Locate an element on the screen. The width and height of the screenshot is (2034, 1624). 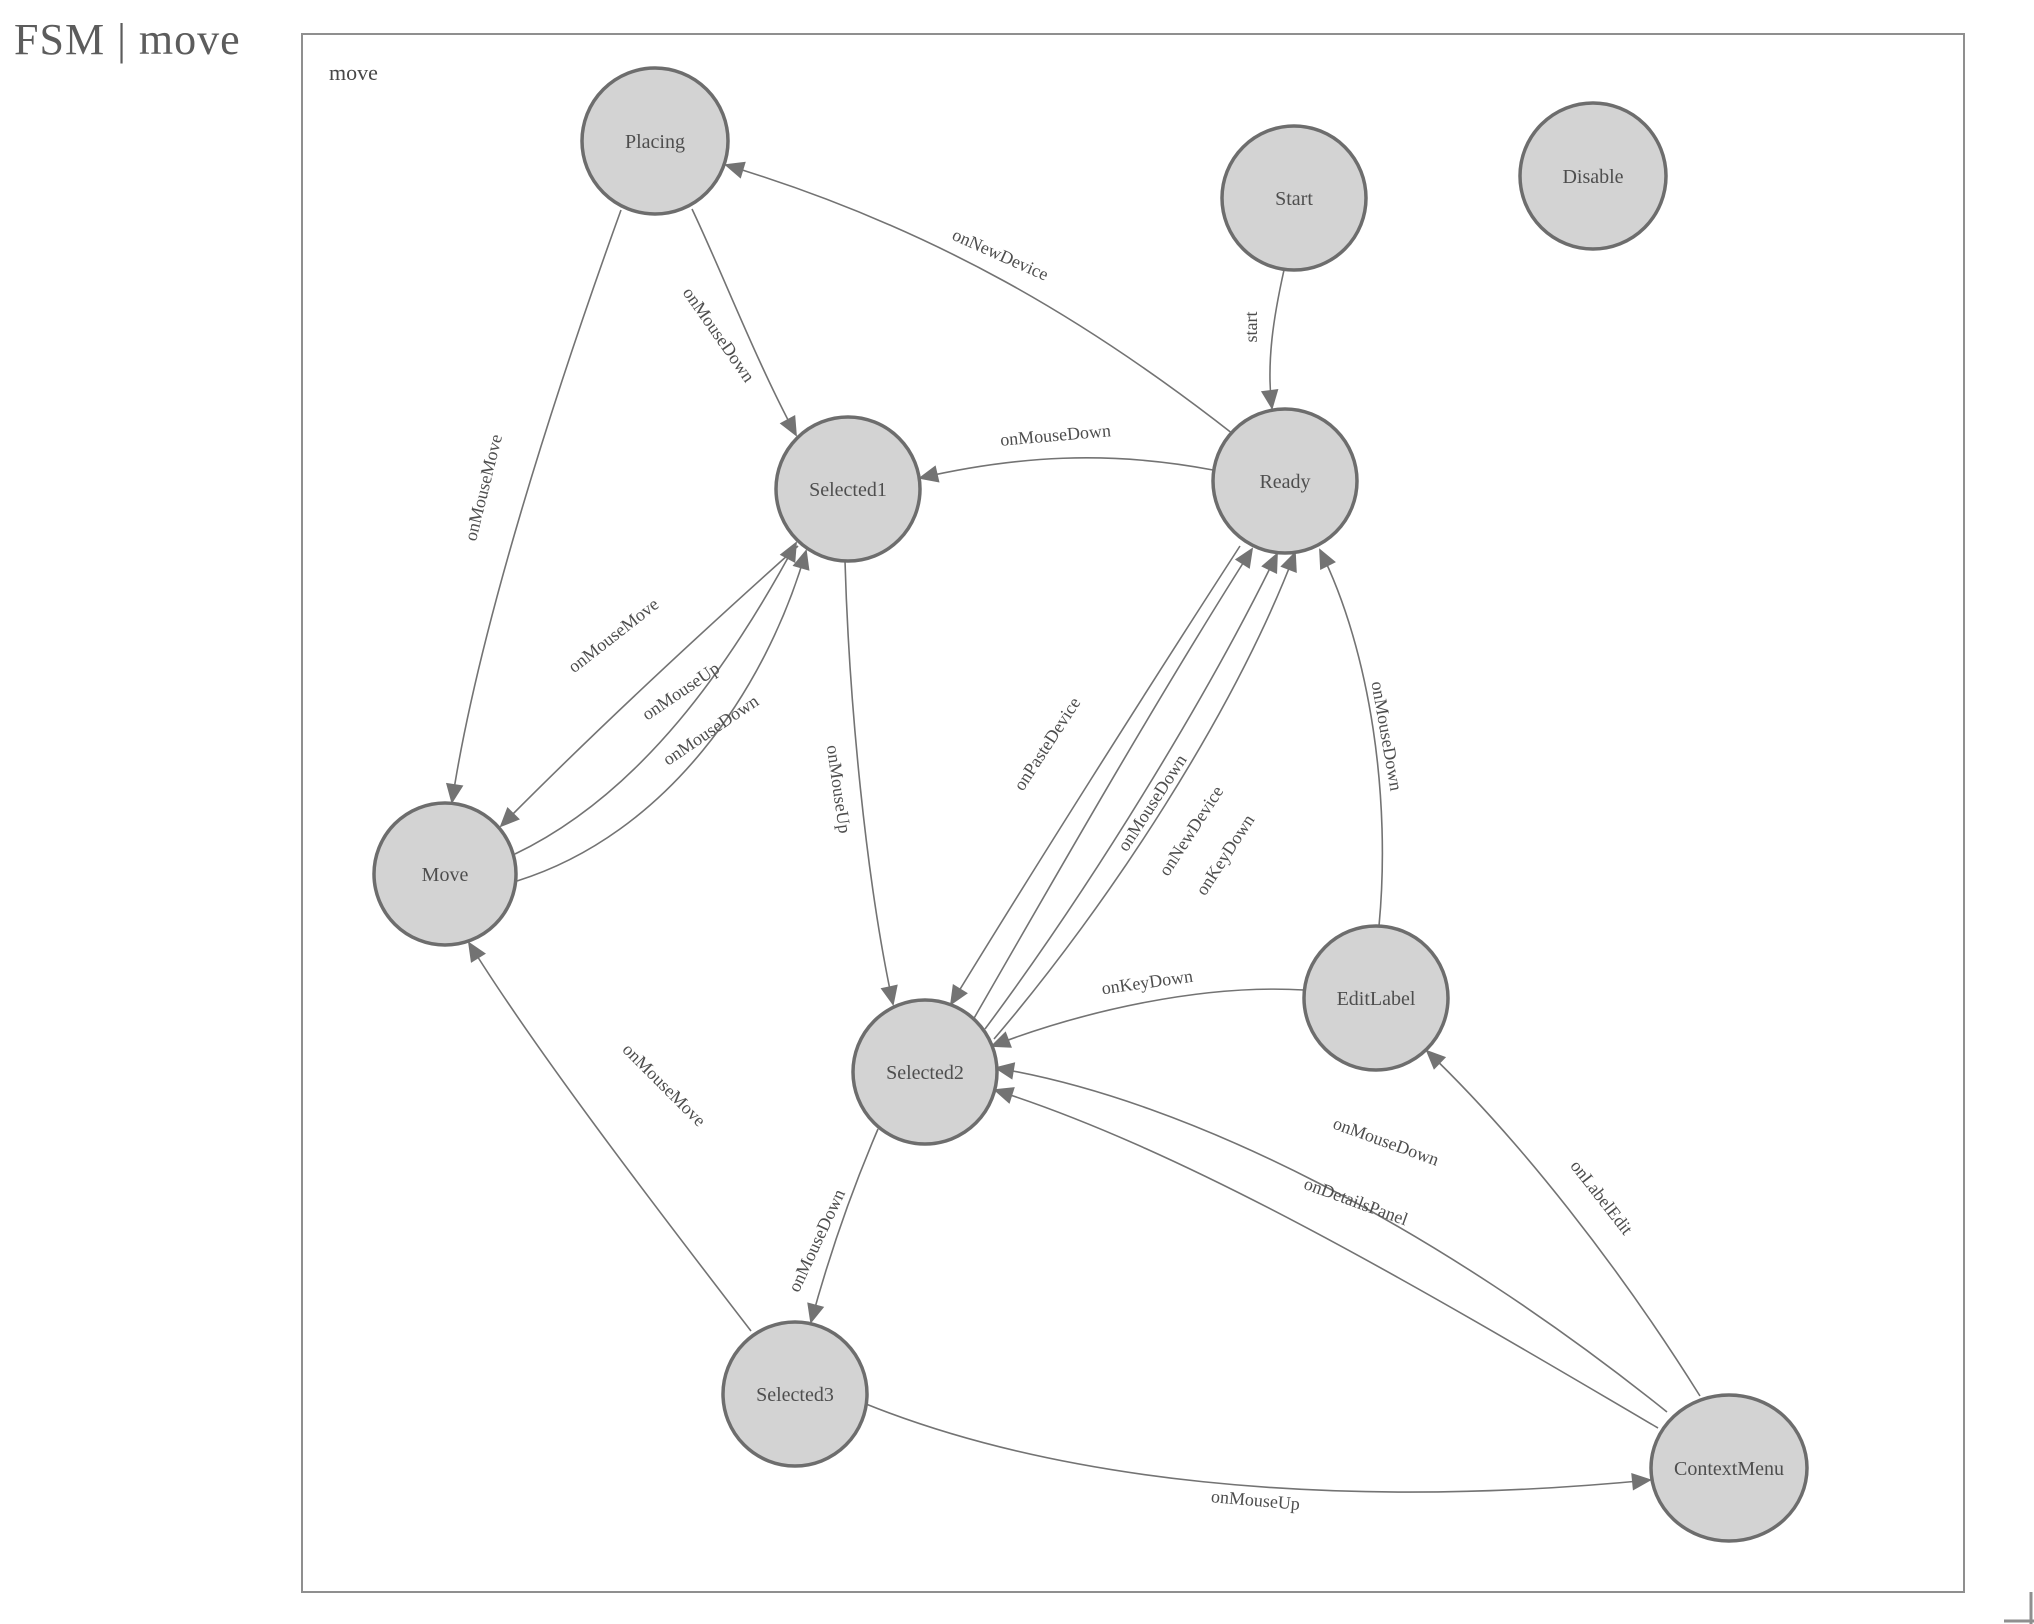
edge-Selected1-Move: onMouseMove is located at coordinates (649, 686).